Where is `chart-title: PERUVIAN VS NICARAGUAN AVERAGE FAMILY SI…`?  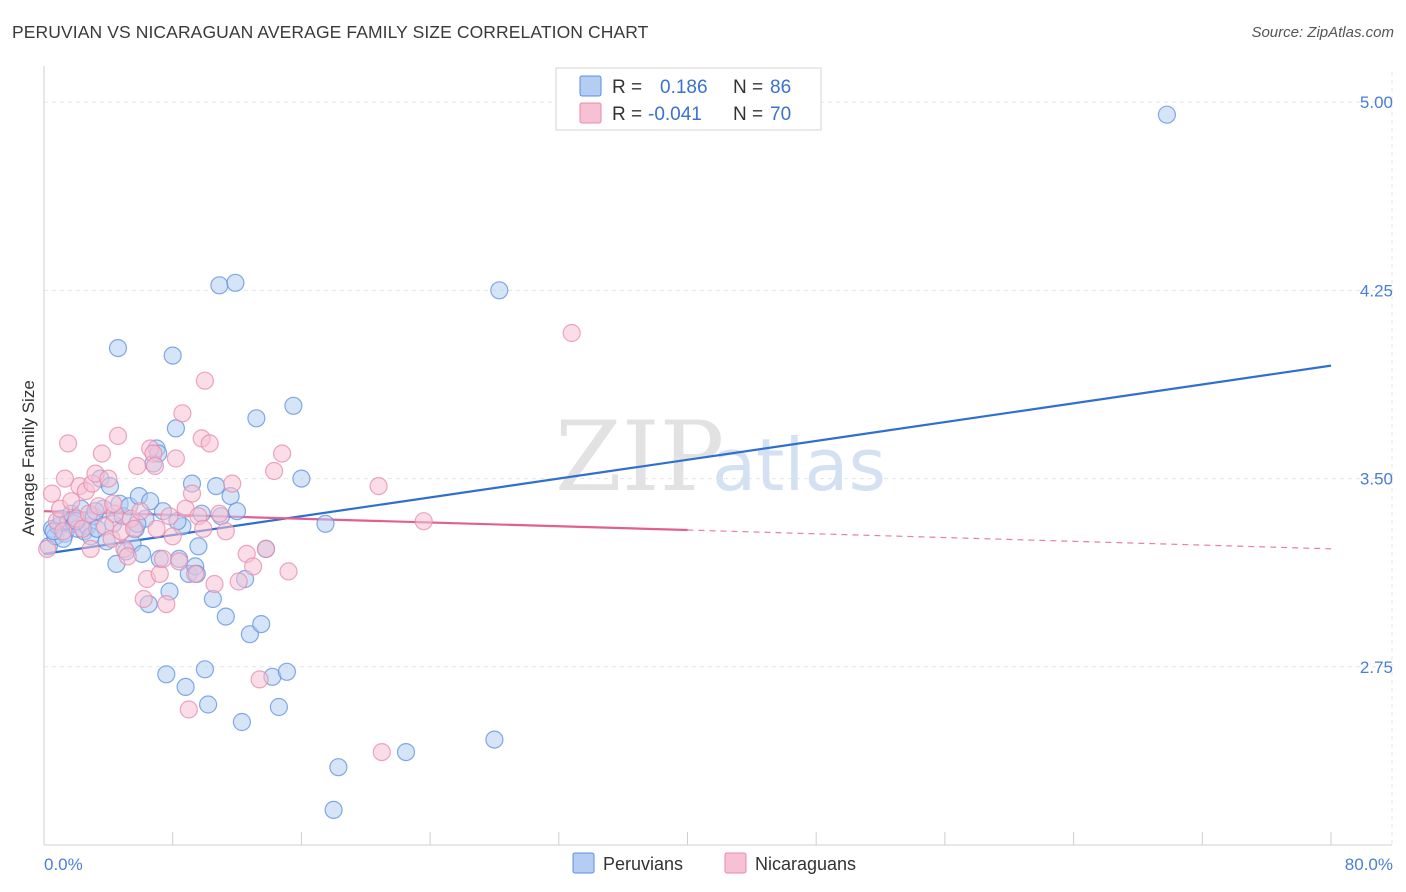 chart-title: PERUVIAN VS NICARAGUAN AVERAGE FAMILY SI… is located at coordinates (330, 32).